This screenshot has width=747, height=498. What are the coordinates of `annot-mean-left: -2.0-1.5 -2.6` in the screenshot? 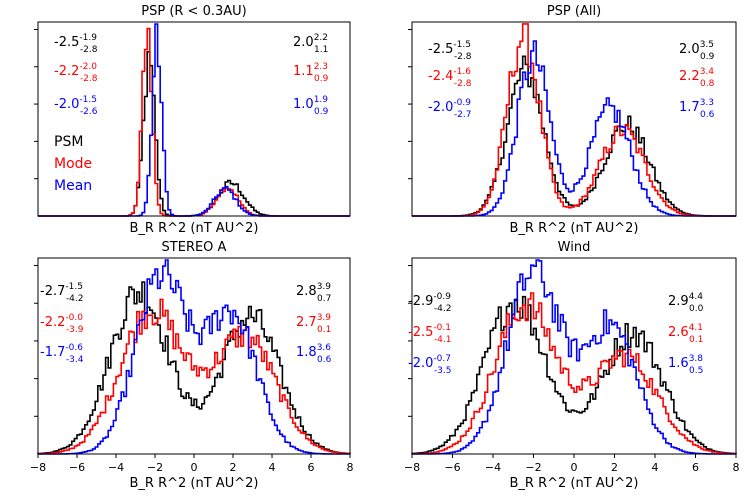 It's located at (76, 106).